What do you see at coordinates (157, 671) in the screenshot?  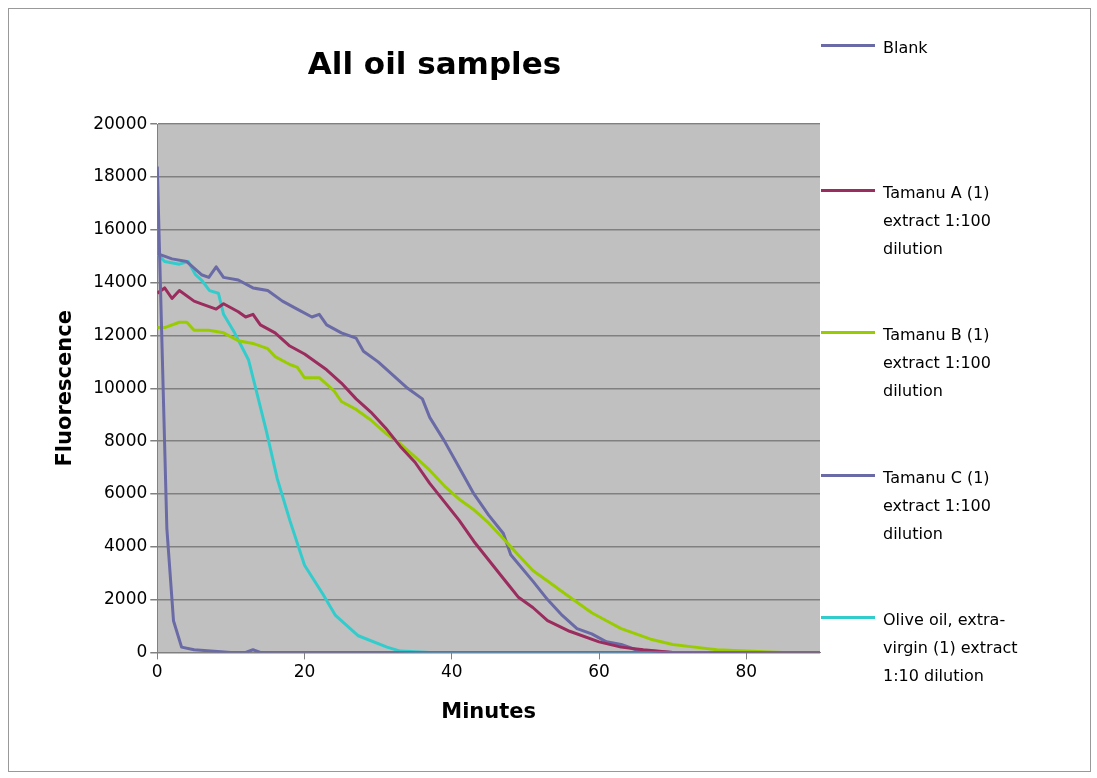 I see `x-tick-label: 0` at bounding box center [157, 671].